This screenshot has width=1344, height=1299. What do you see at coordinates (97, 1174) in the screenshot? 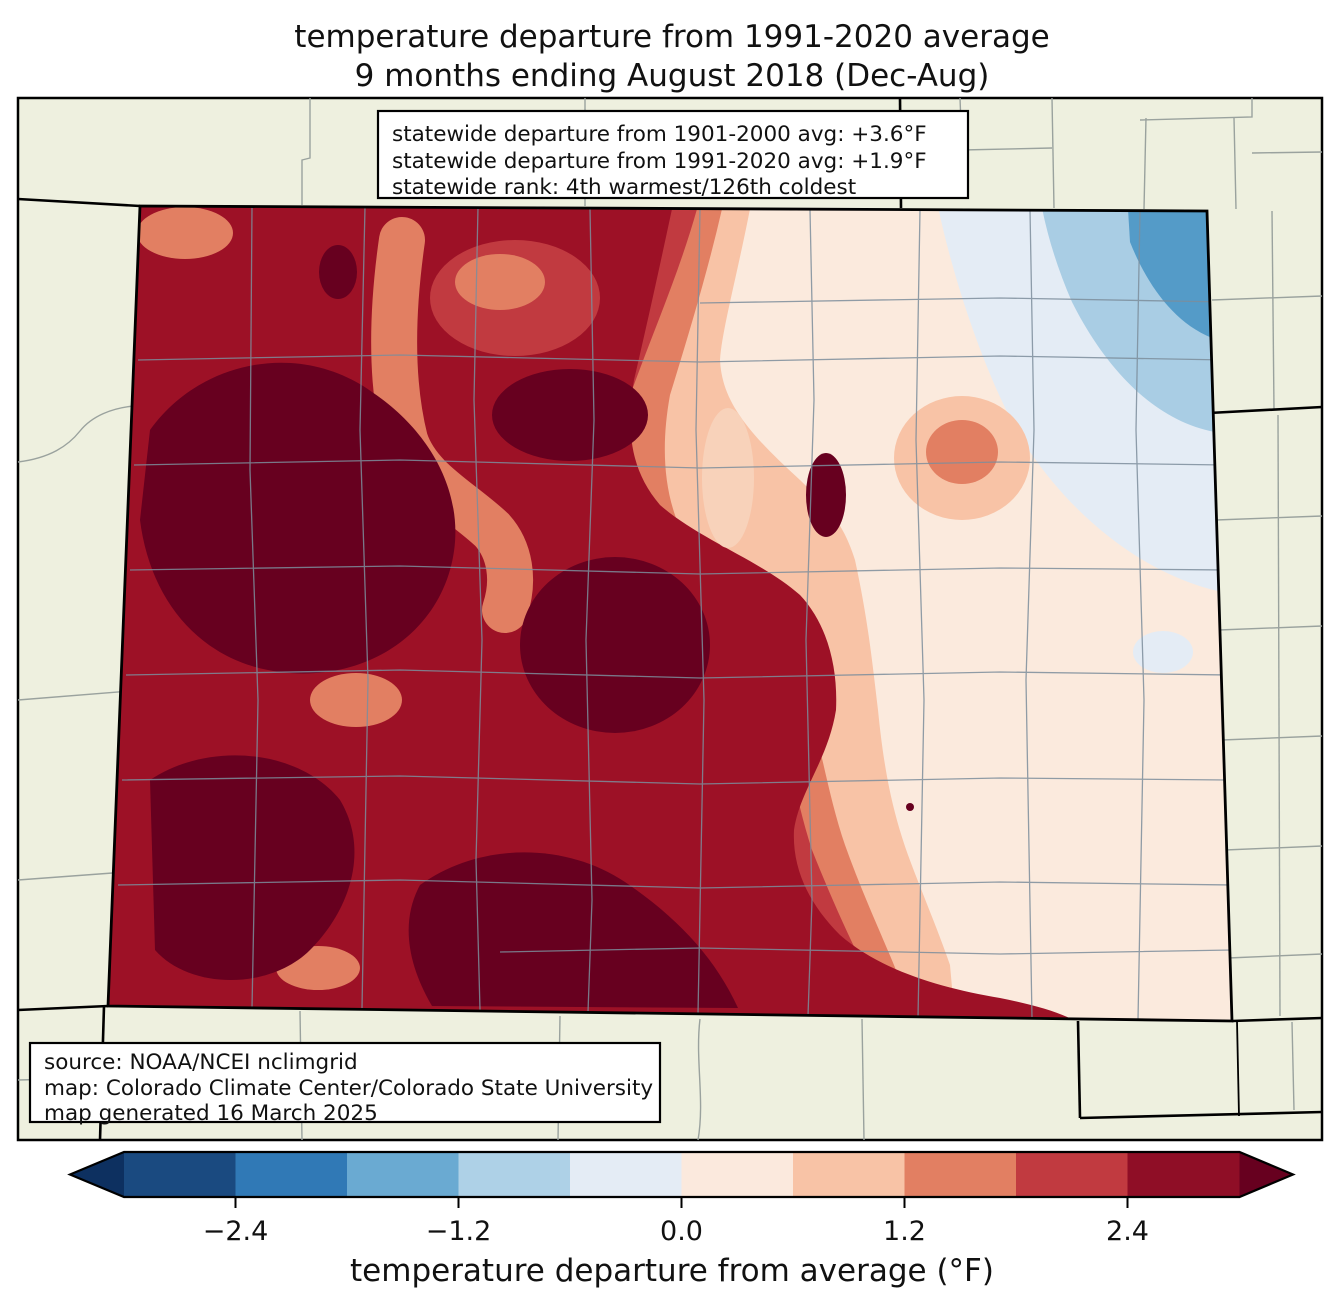
I see `colorbar-extend-low-arrow` at bounding box center [97, 1174].